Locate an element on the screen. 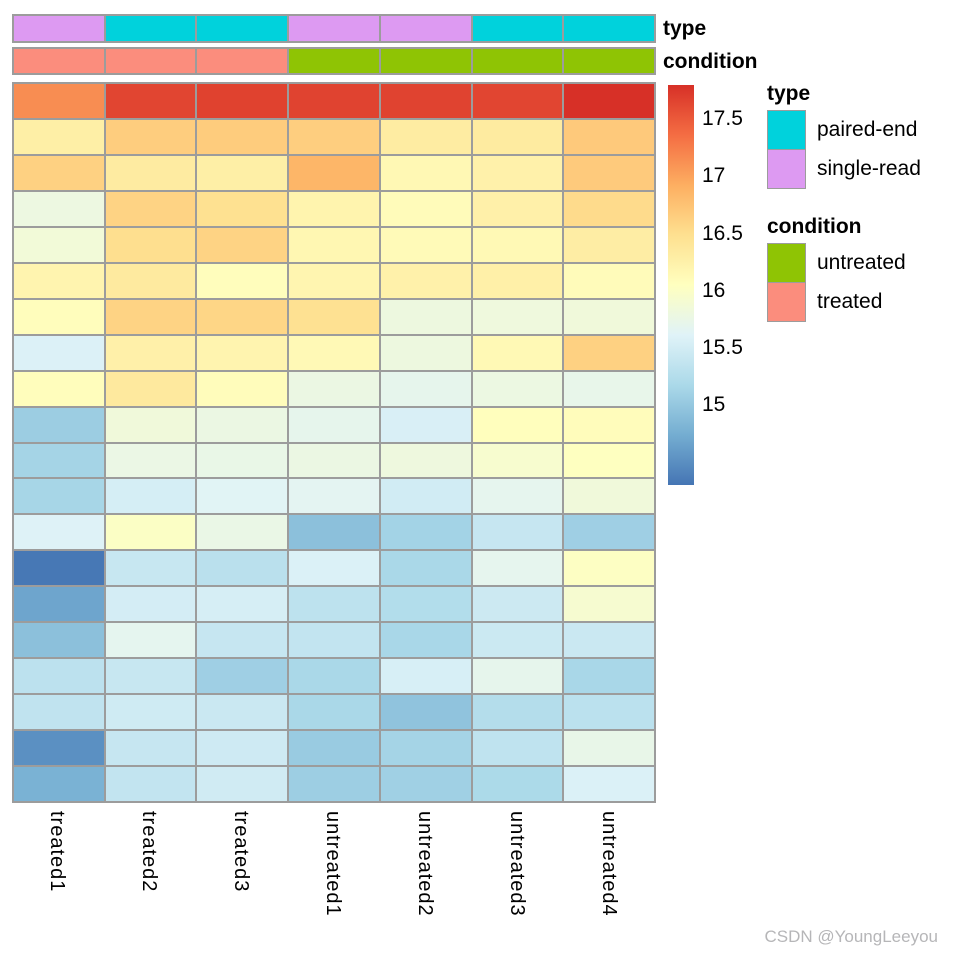  watermark-text: CSDN @YoungLeeyou is located at coordinates (851, 936).